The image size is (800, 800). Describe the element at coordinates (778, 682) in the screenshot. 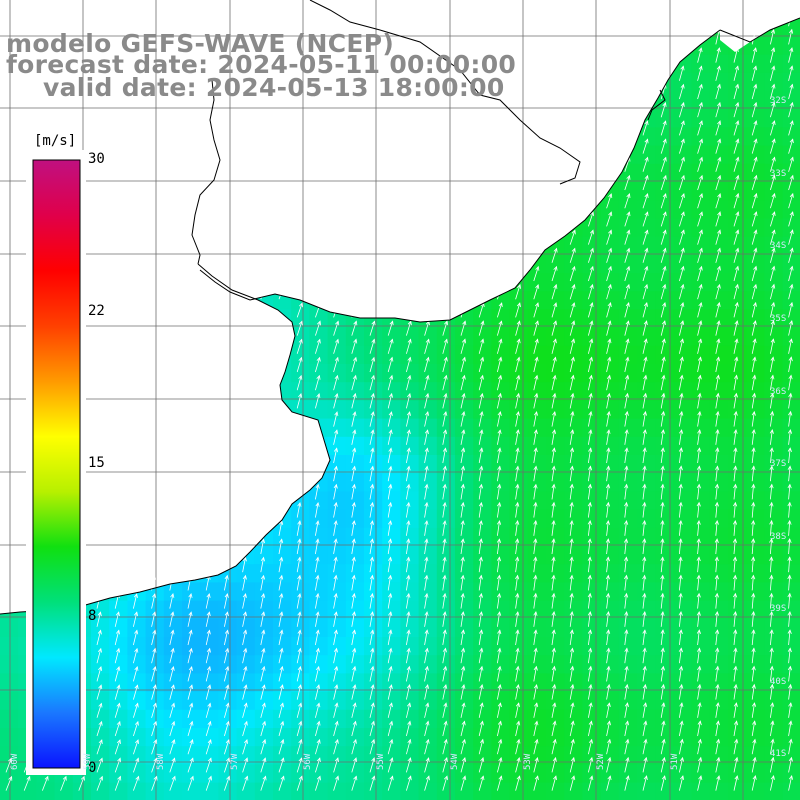

I see `lat-label-40s: 40S` at that location.